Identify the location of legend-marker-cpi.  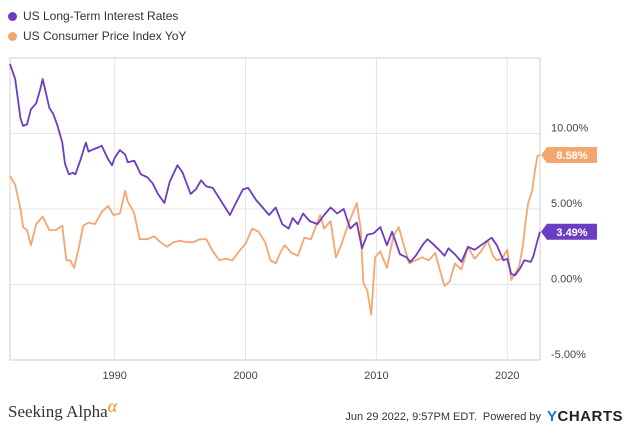
(12, 36).